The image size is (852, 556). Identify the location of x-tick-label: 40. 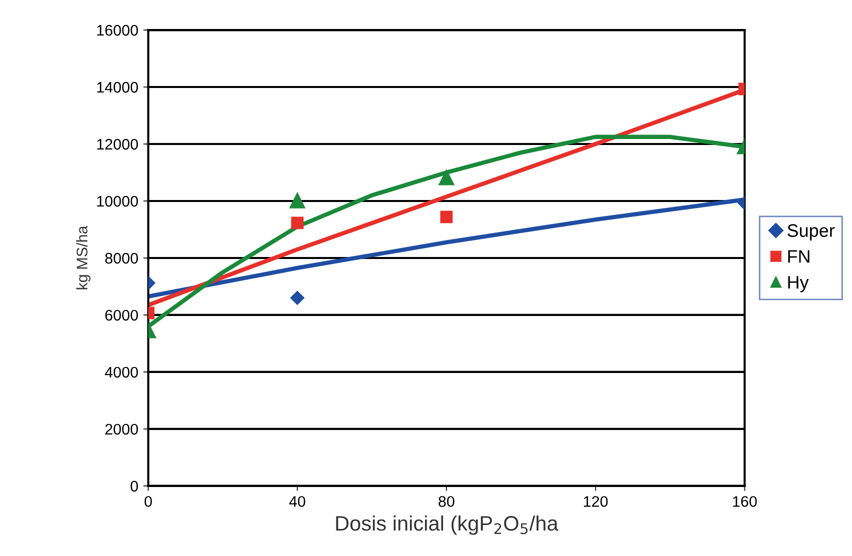
(297, 501).